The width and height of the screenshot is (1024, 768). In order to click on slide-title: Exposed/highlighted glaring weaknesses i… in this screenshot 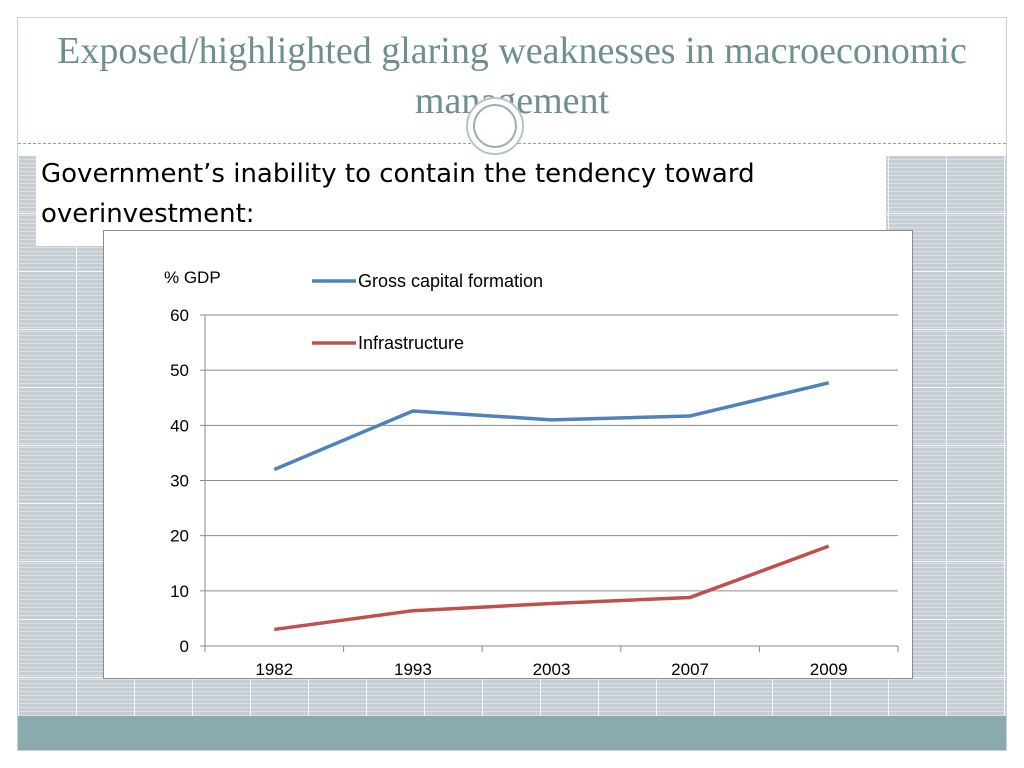, I will do `click(512, 76)`.